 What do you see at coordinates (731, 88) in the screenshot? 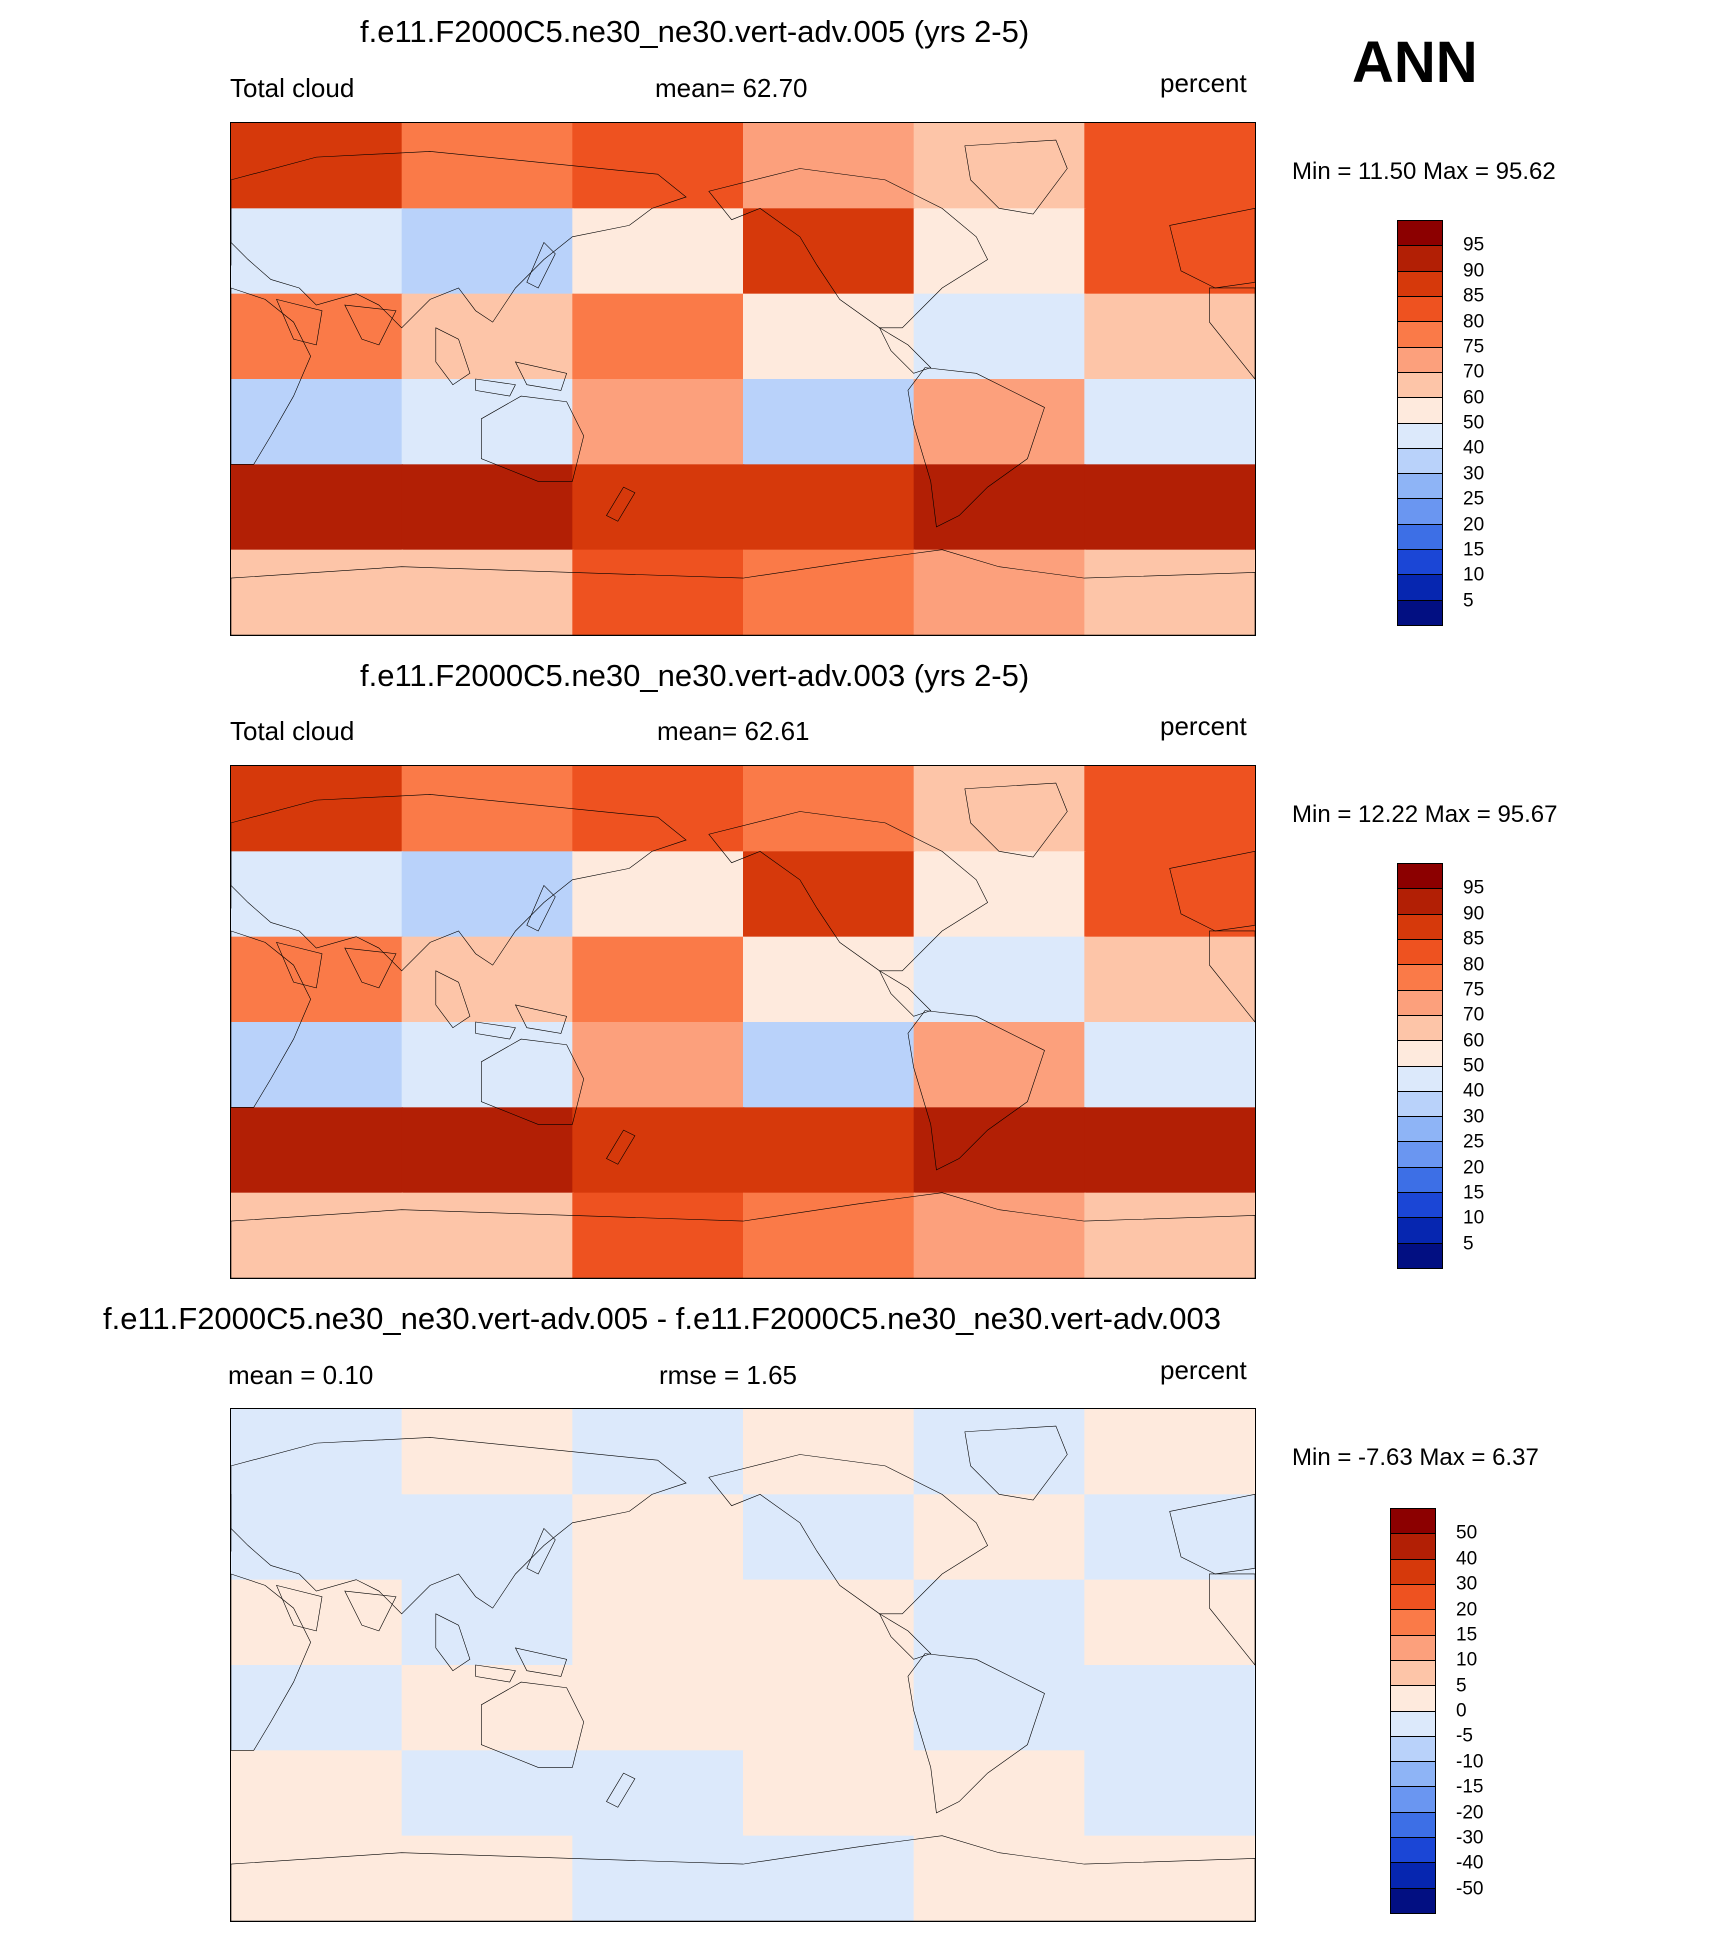
I see `panel1-mean-label: mean= 62.70` at bounding box center [731, 88].